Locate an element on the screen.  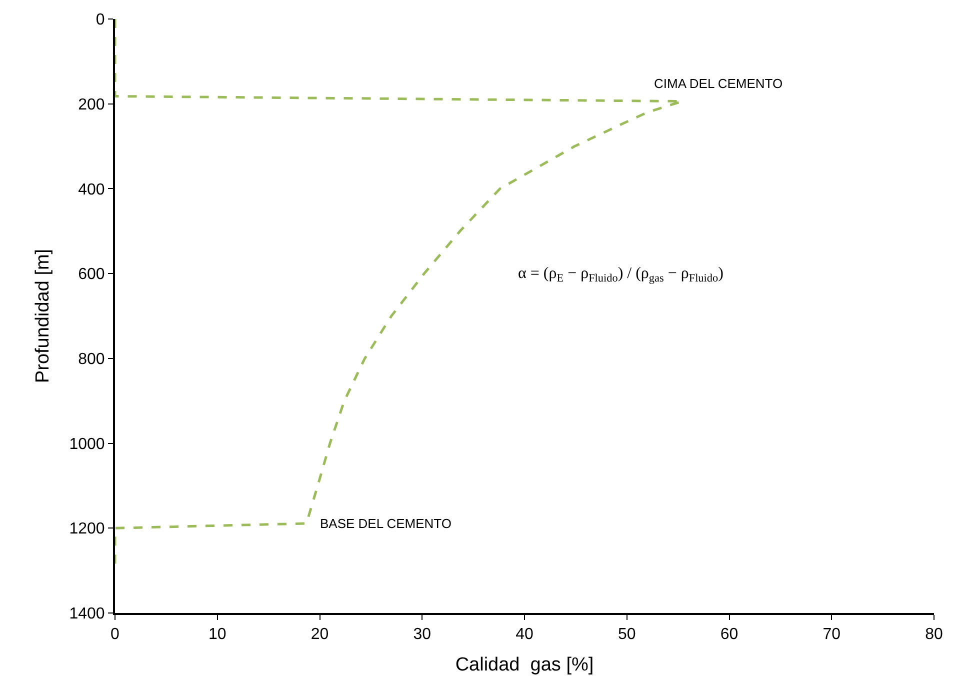
y-tick-label: 200 is located at coordinates (91, 105).